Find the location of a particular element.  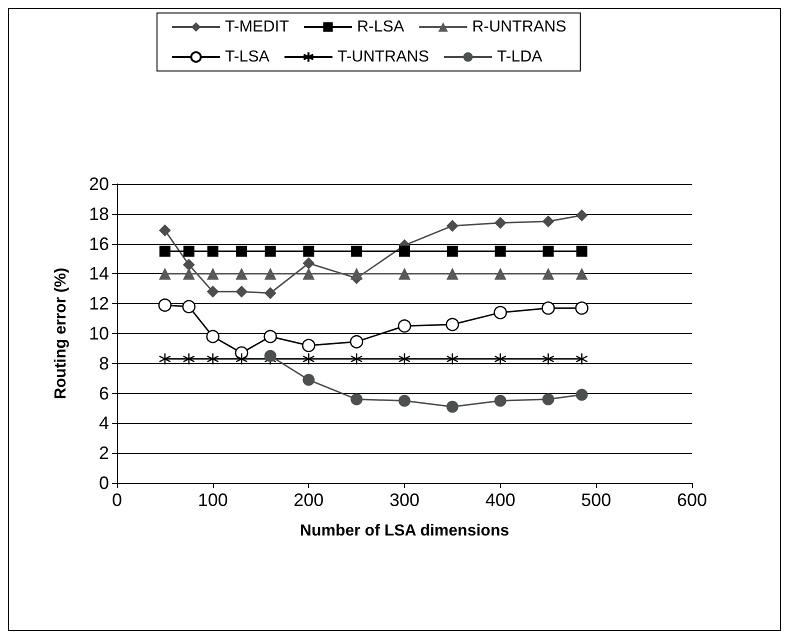

legend-label: R-UNTRANS is located at coordinates (519, 27).